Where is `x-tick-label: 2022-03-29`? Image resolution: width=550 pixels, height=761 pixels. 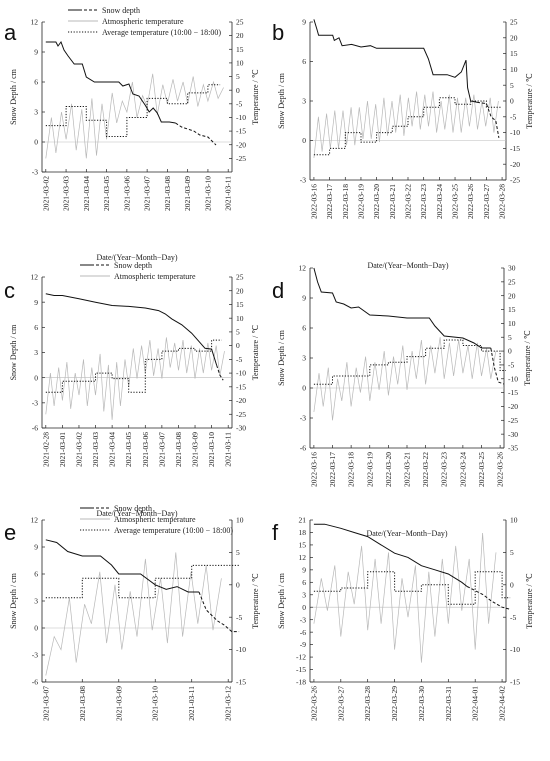 x-tick-label: 2022-03-29 is located at coordinates (394, 703).